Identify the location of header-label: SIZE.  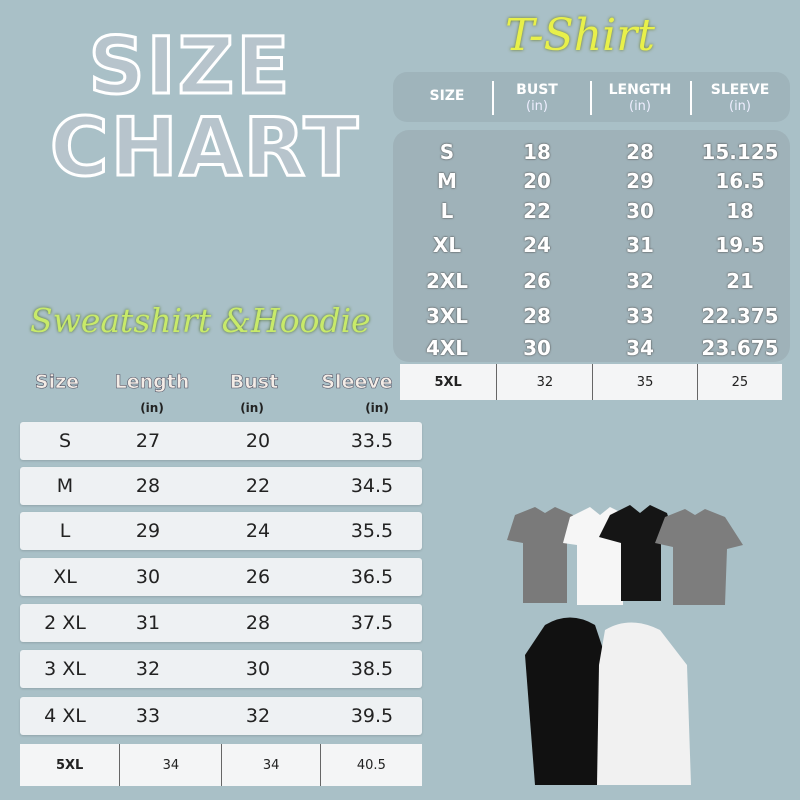
(447, 96).